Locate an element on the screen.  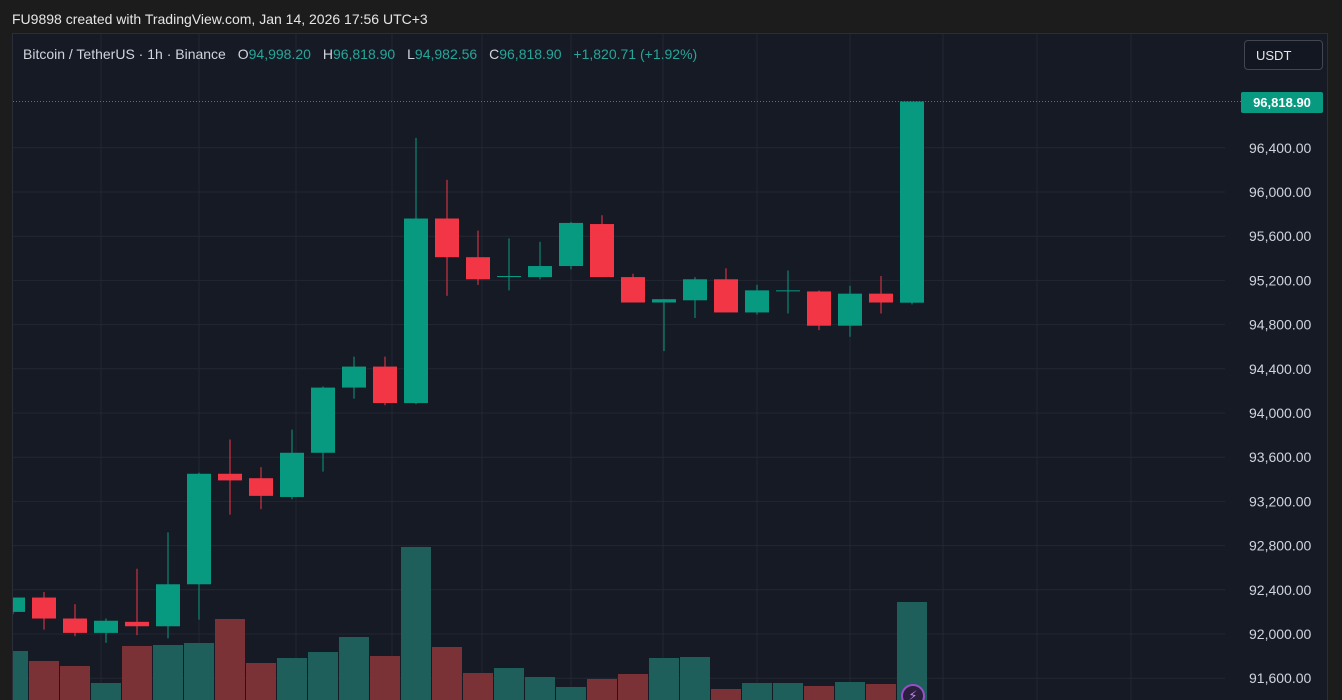
y-tick-label: 94,000.00 is located at coordinates (1280, 413).